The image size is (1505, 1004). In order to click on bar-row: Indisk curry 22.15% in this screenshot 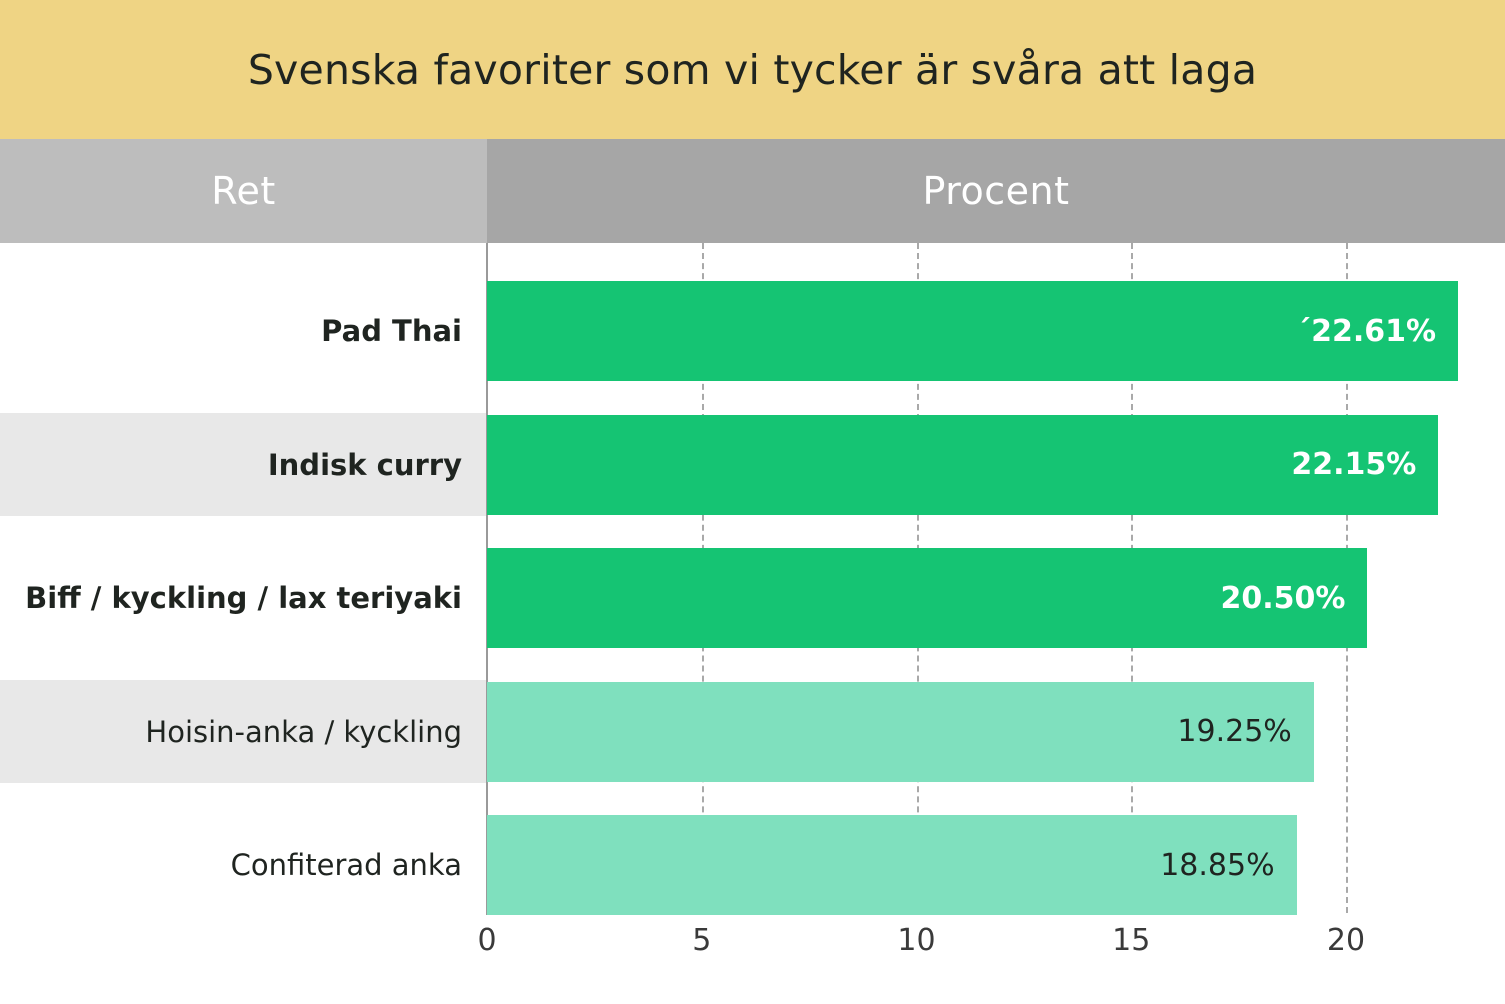, I will do `click(752, 464)`.